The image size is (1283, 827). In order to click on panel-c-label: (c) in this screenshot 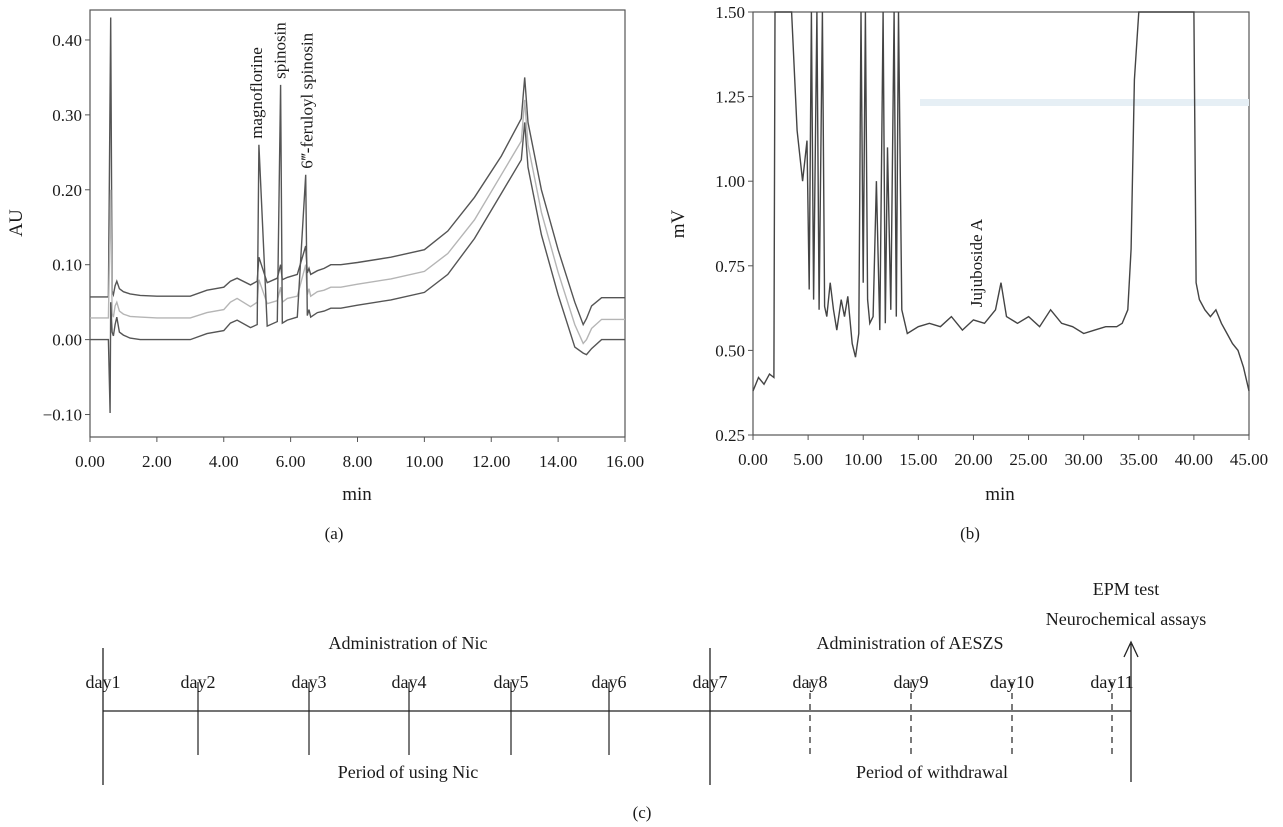, I will do `click(642, 812)`.